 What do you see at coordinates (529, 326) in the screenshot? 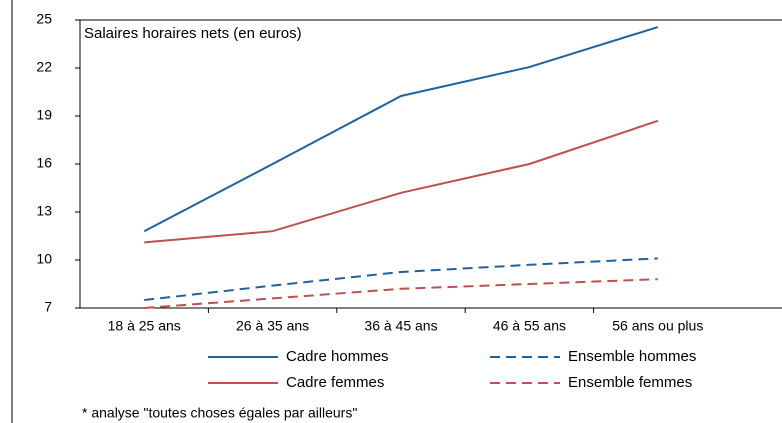
I see `x-tick-label: 46 à 55 ans` at bounding box center [529, 326].